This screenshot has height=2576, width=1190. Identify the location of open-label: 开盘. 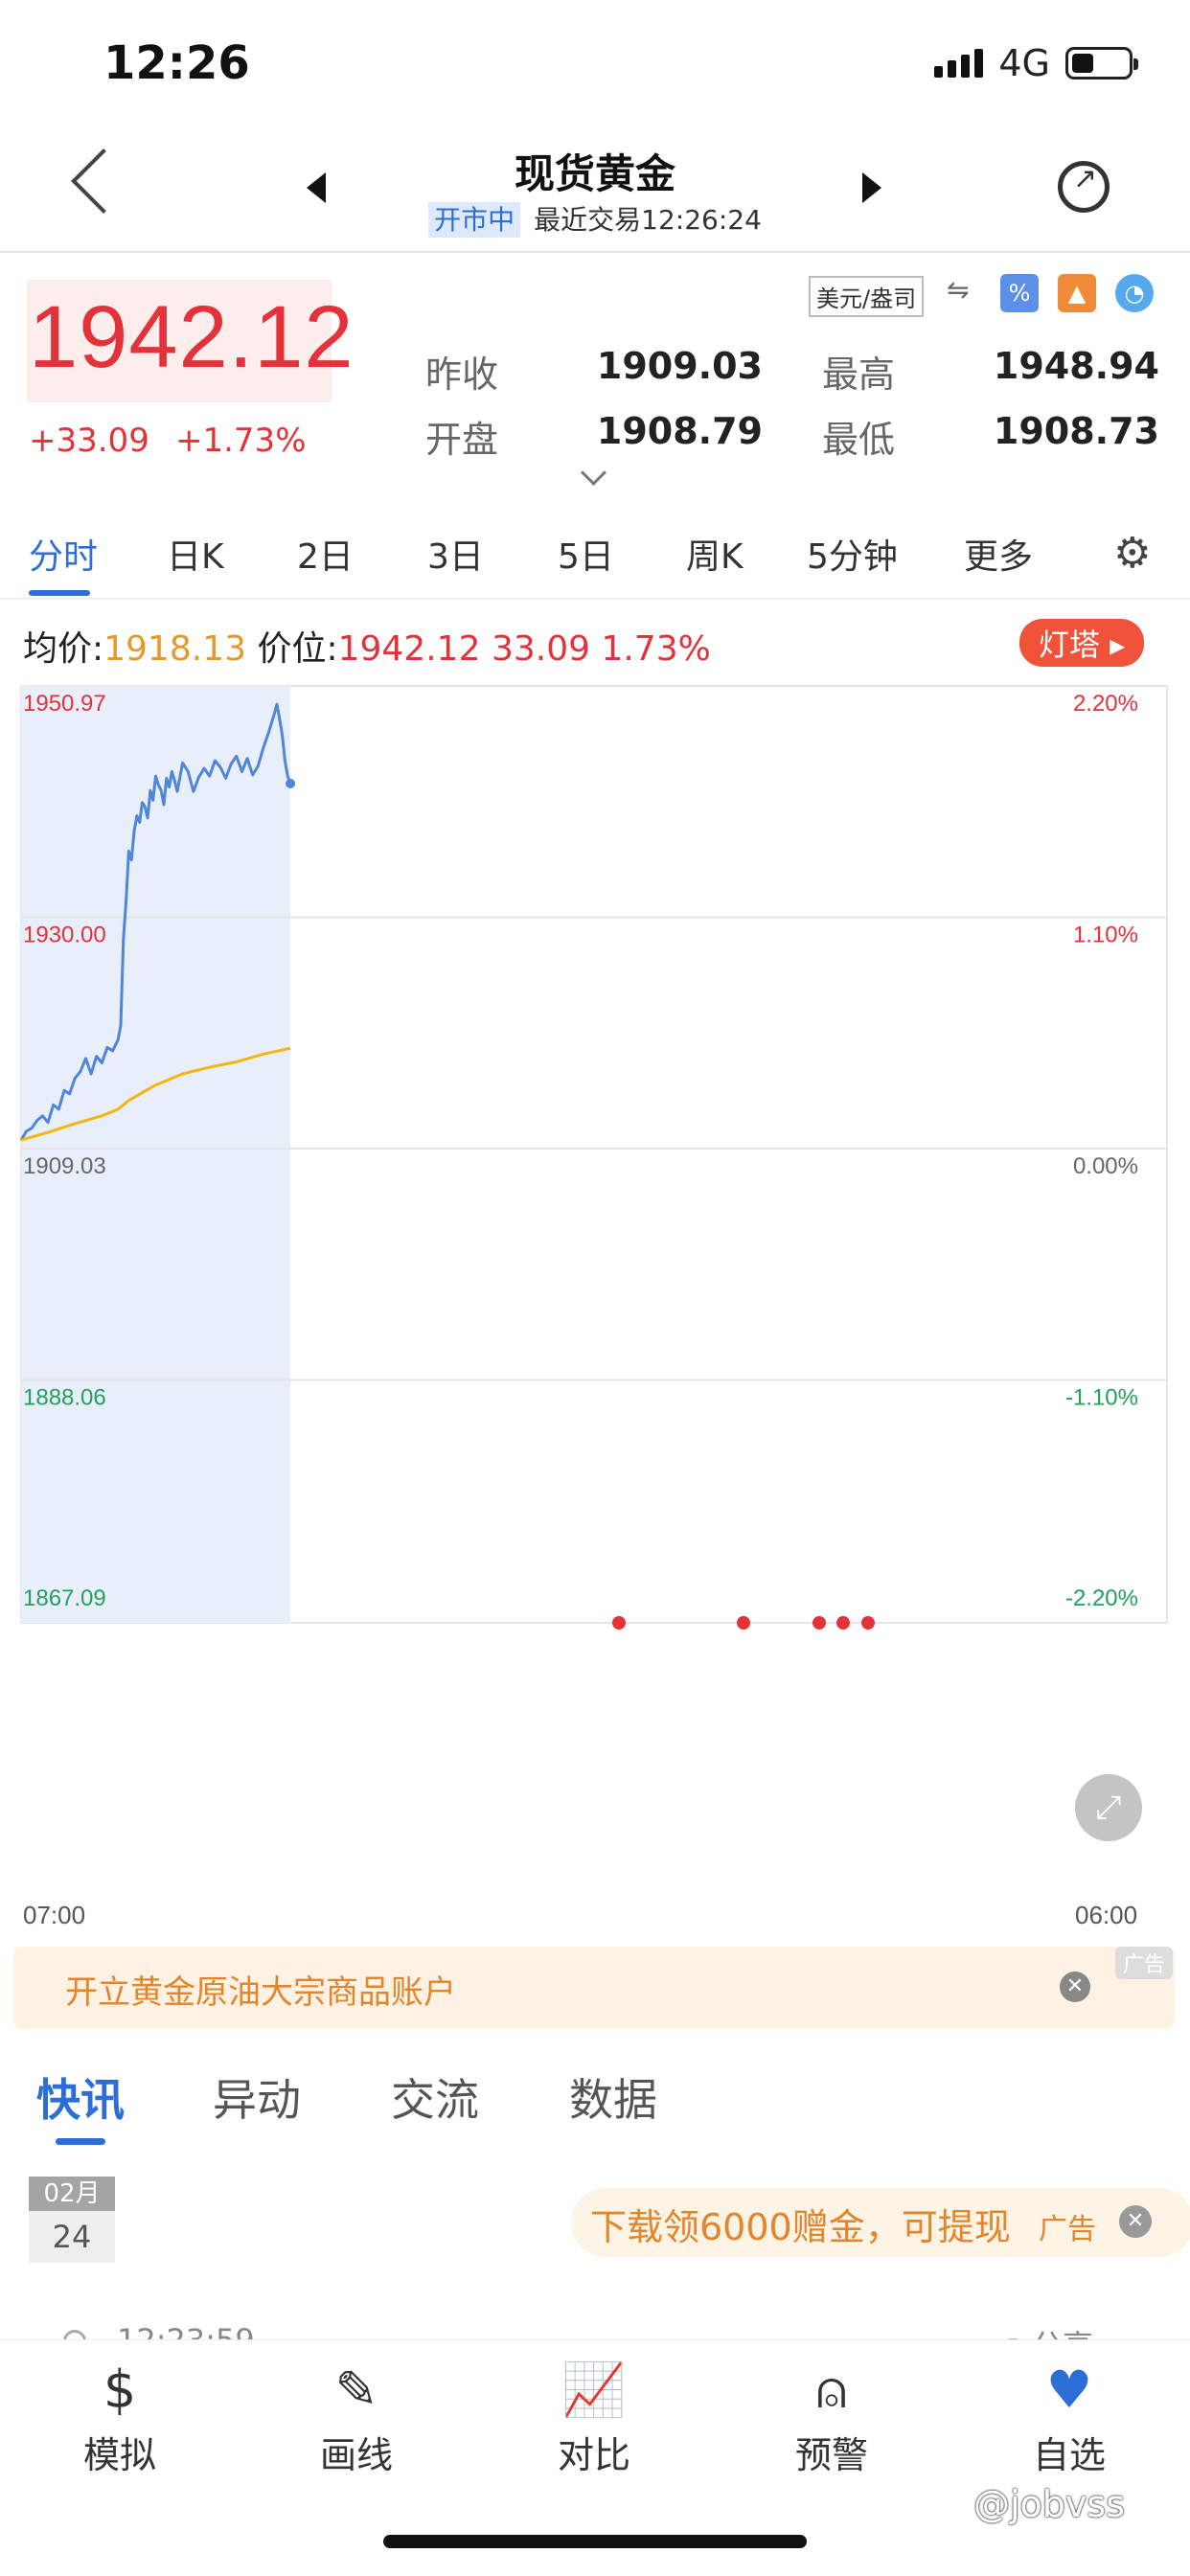
(462, 440).